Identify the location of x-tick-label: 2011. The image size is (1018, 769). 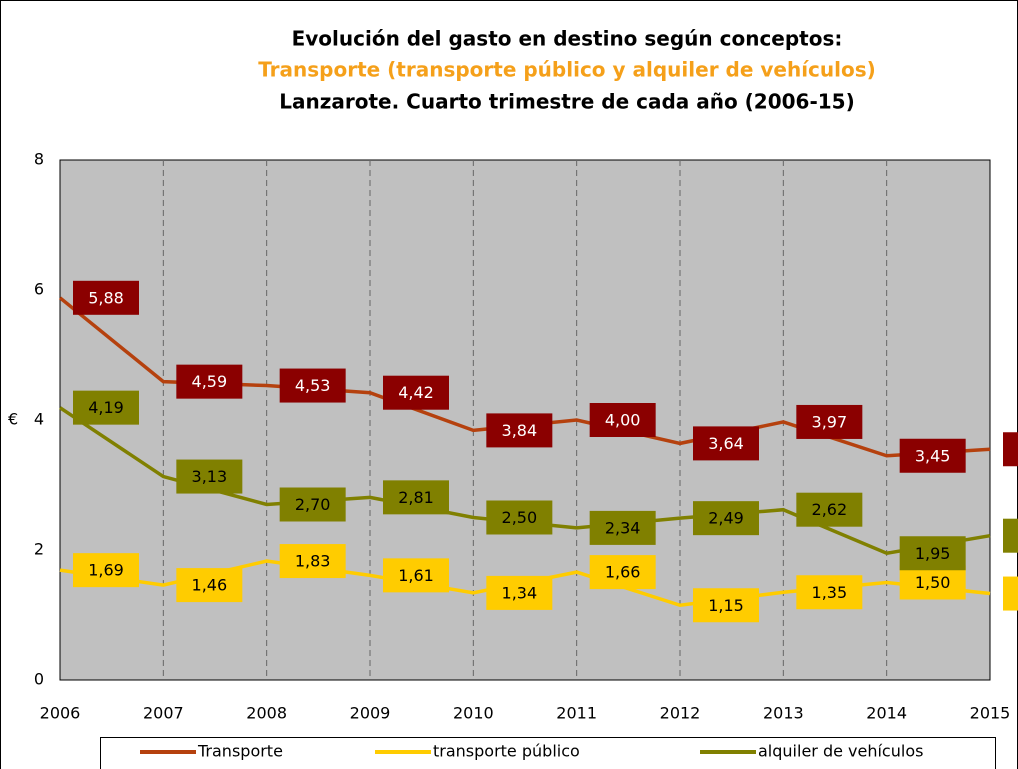
(576, 713).